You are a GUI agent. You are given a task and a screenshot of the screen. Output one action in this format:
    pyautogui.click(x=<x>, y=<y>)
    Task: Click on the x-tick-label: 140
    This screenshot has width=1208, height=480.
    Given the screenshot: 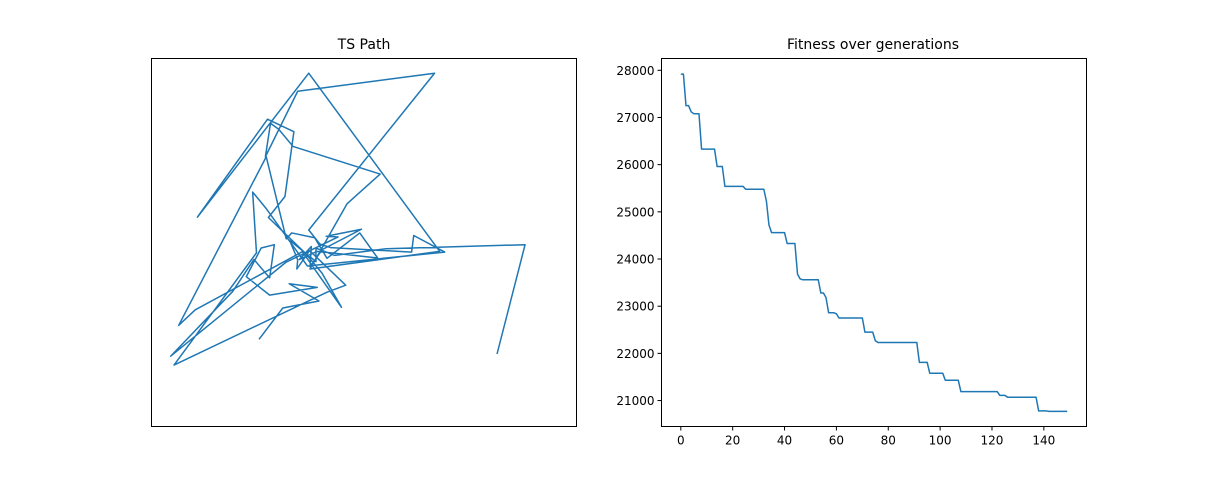 What is the action you would take?
    pyautogui.click(x=1043, y=441)
    